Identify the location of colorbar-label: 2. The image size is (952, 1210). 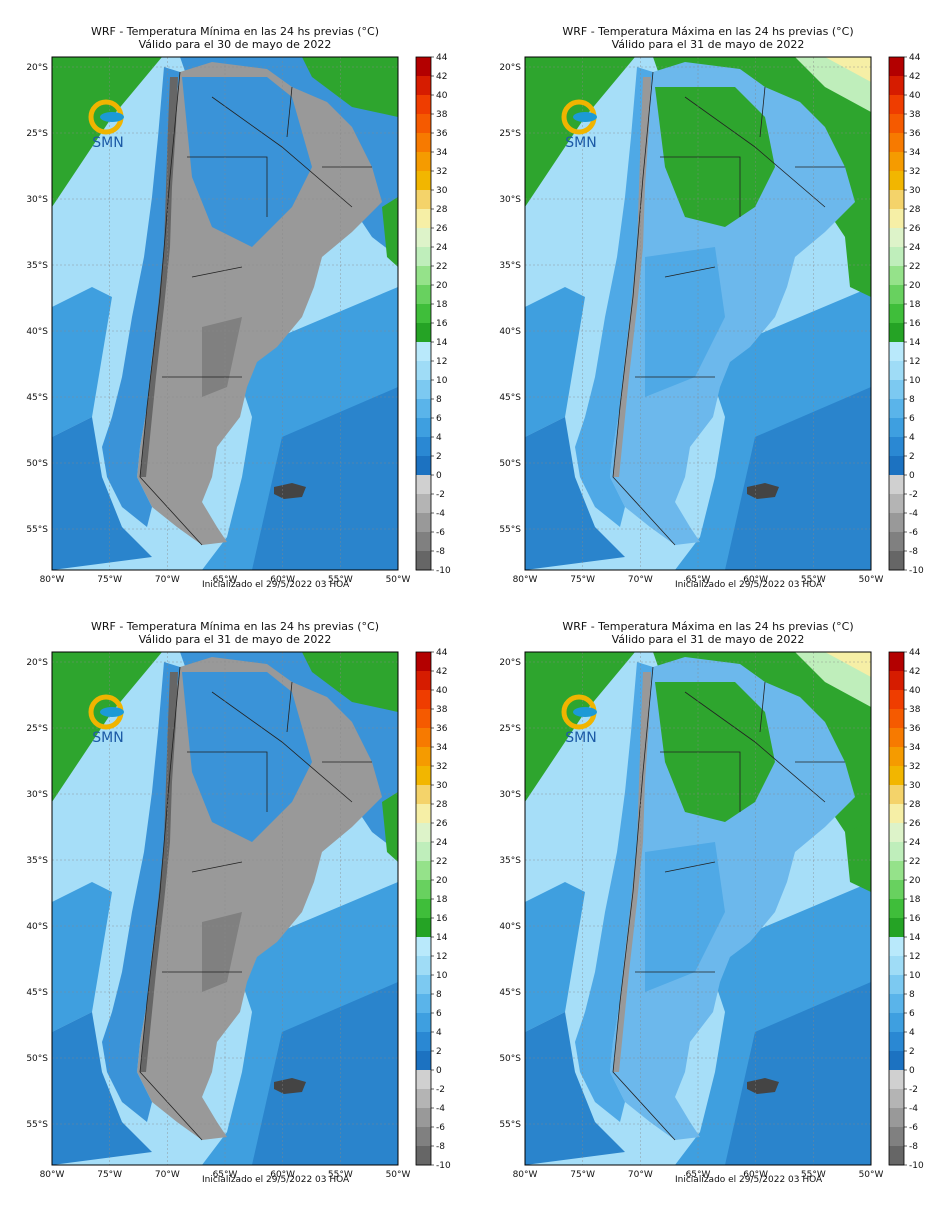
(439, 1052).